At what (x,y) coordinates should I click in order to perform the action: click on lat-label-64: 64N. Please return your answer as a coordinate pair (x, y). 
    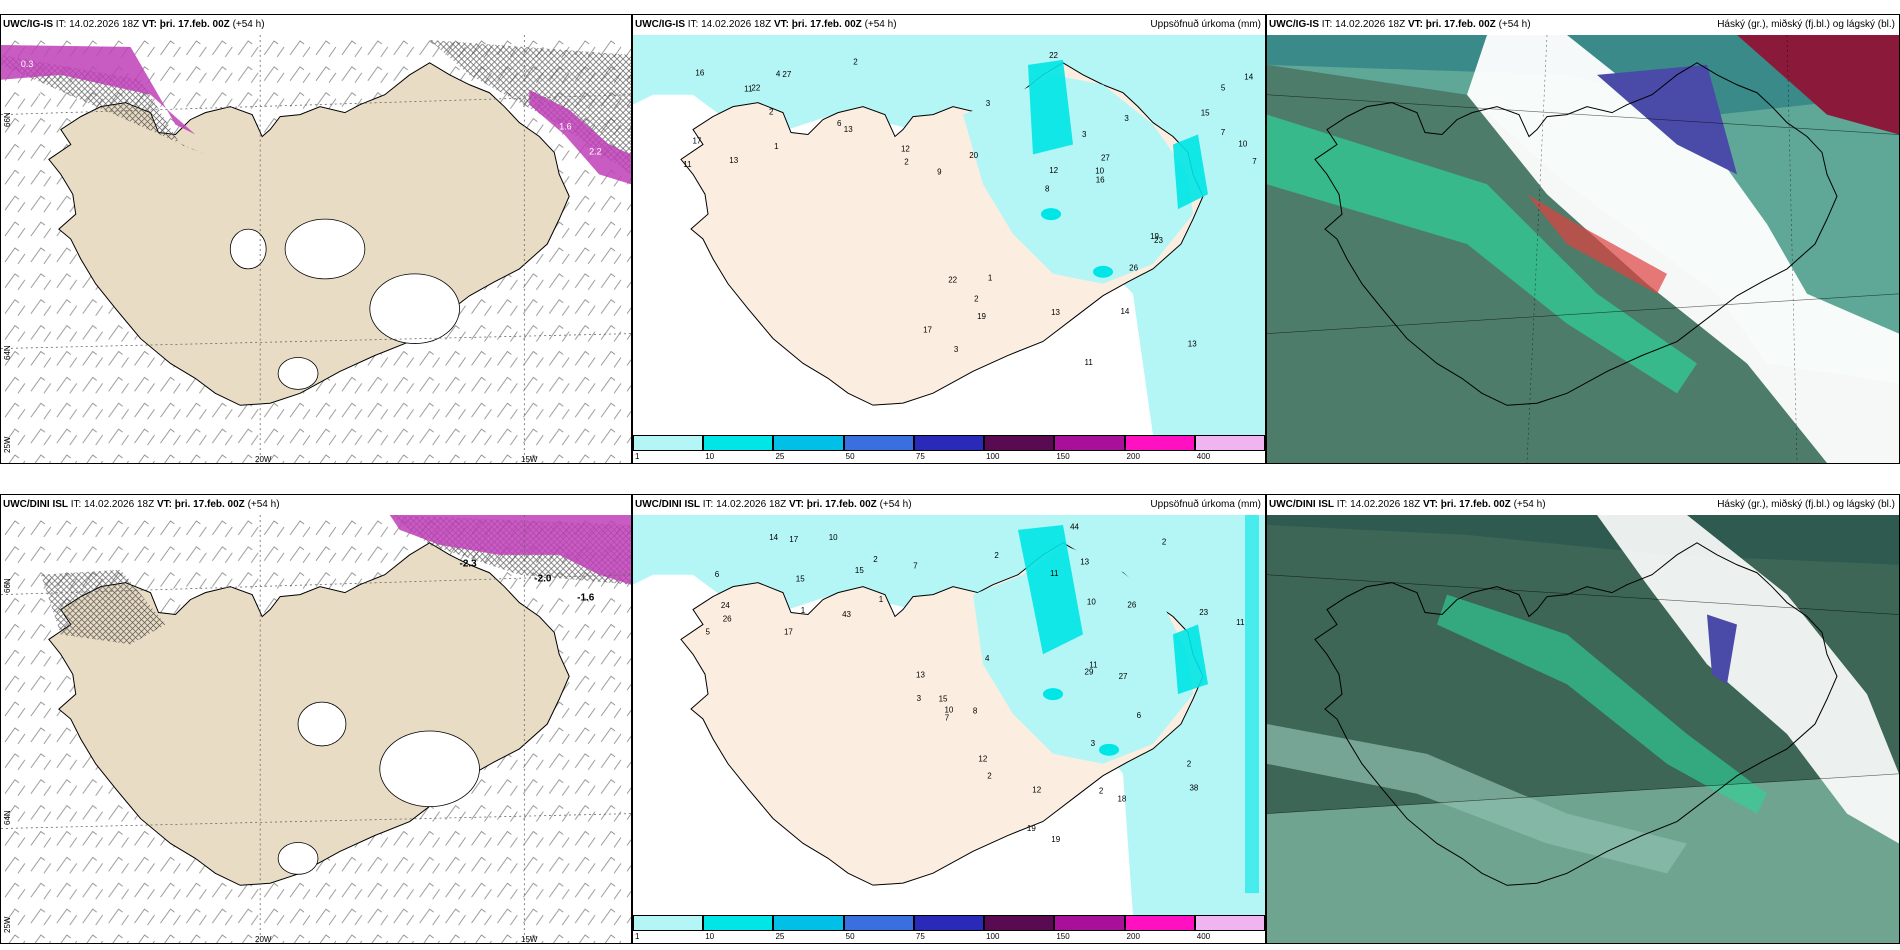
    Looking at the image, I should click on (7, 817).